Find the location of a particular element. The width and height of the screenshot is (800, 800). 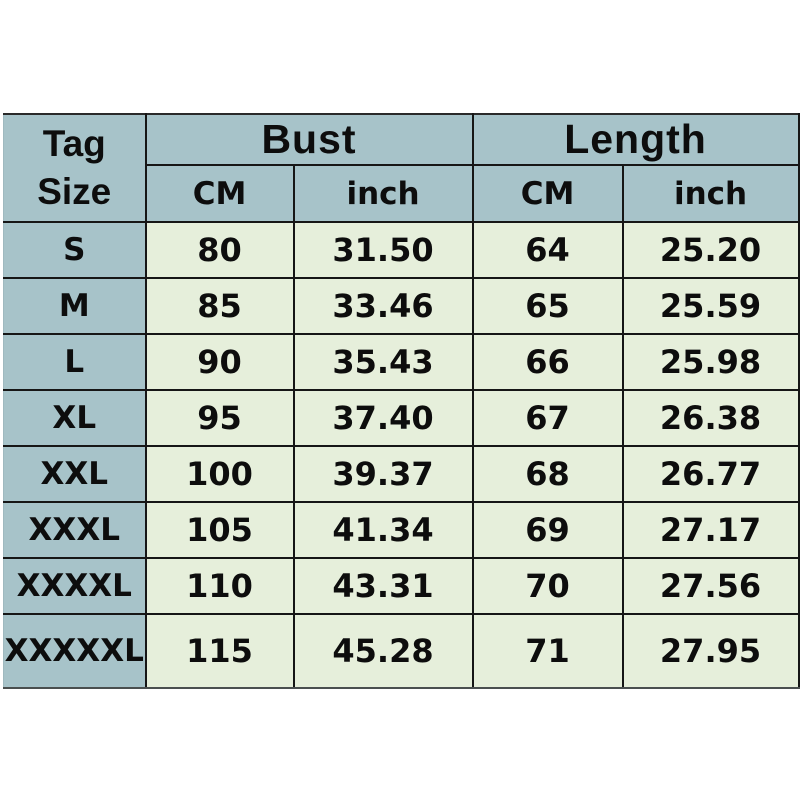

length-inch-value: 26.38 is located at coordinates (710, 418).